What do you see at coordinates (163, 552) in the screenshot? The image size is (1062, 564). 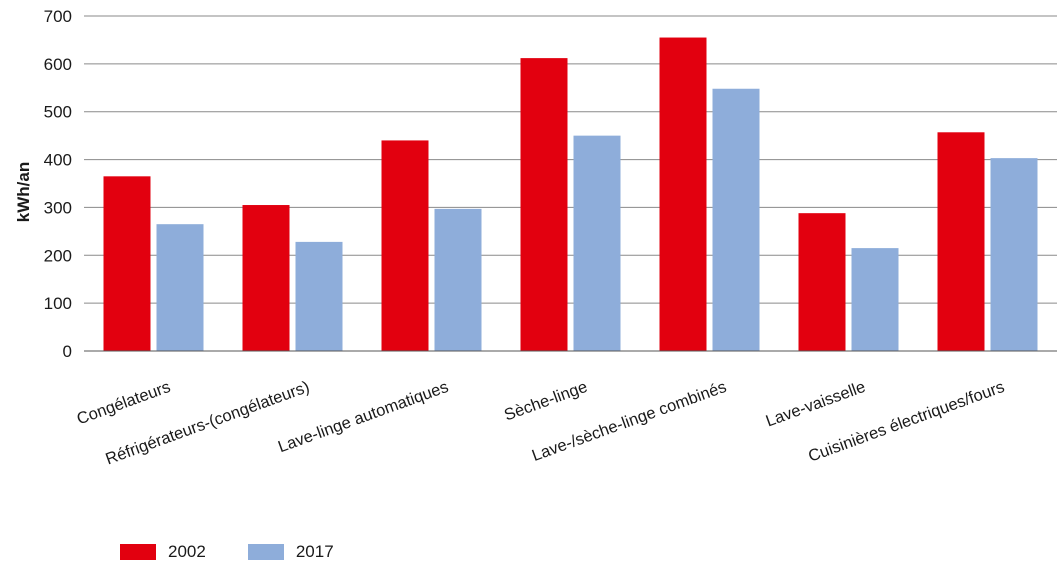 I see `legend-item-2002: 2002` at bounding box center [163, 552].